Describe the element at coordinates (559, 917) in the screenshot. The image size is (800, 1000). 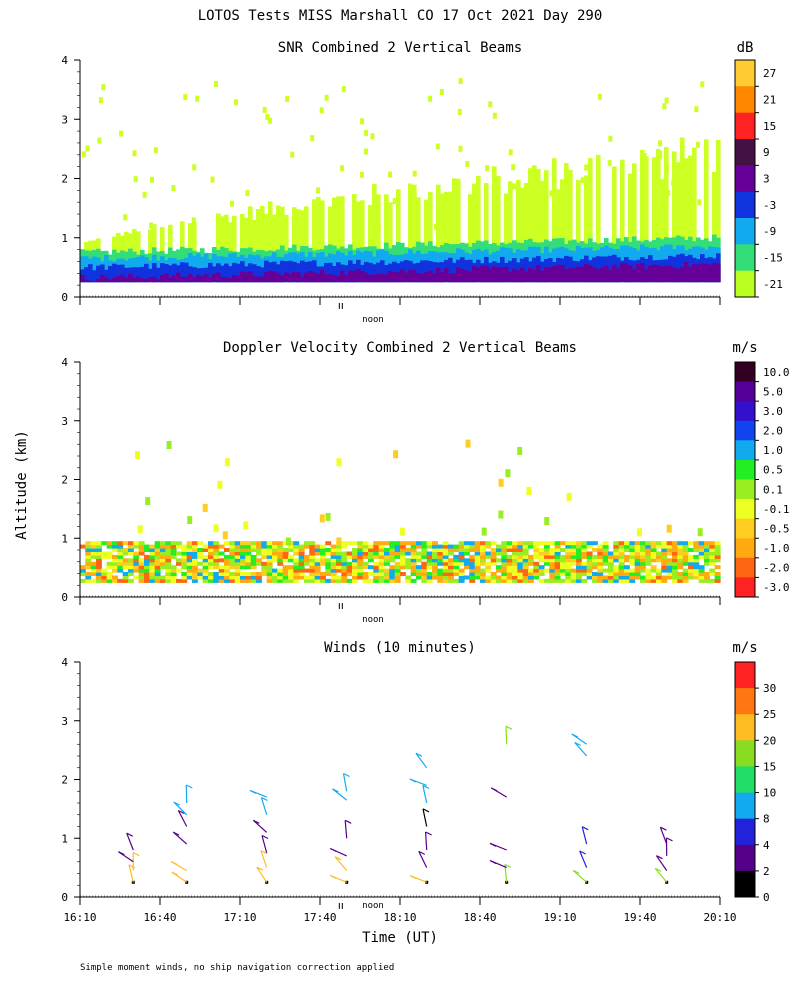
I see `x-tick-label: 19:10` at that location.